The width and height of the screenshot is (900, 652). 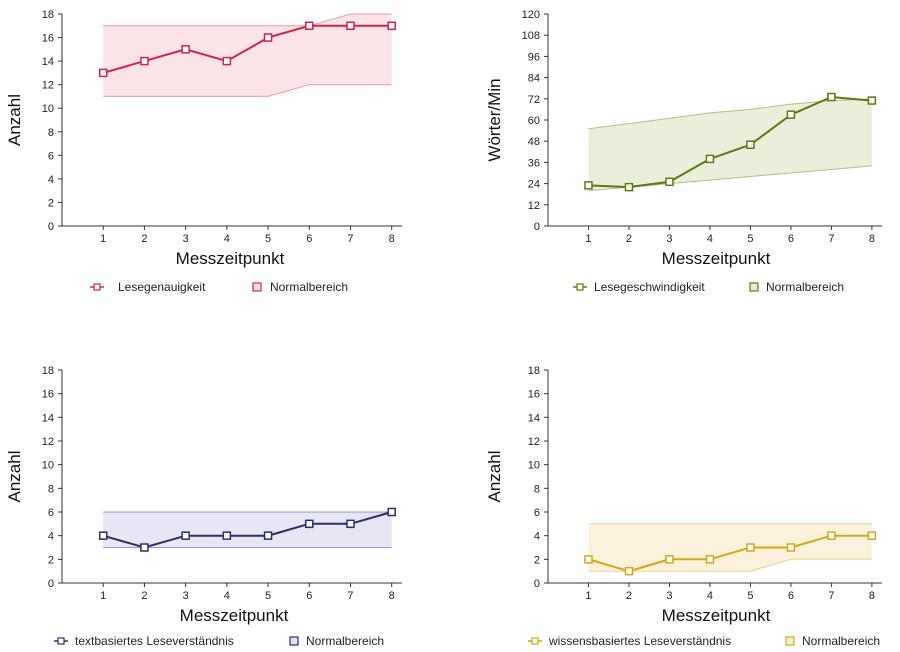 I want to click on legend-label-series: textbasiertes Leseverständnis, so click(x=154, y=641).